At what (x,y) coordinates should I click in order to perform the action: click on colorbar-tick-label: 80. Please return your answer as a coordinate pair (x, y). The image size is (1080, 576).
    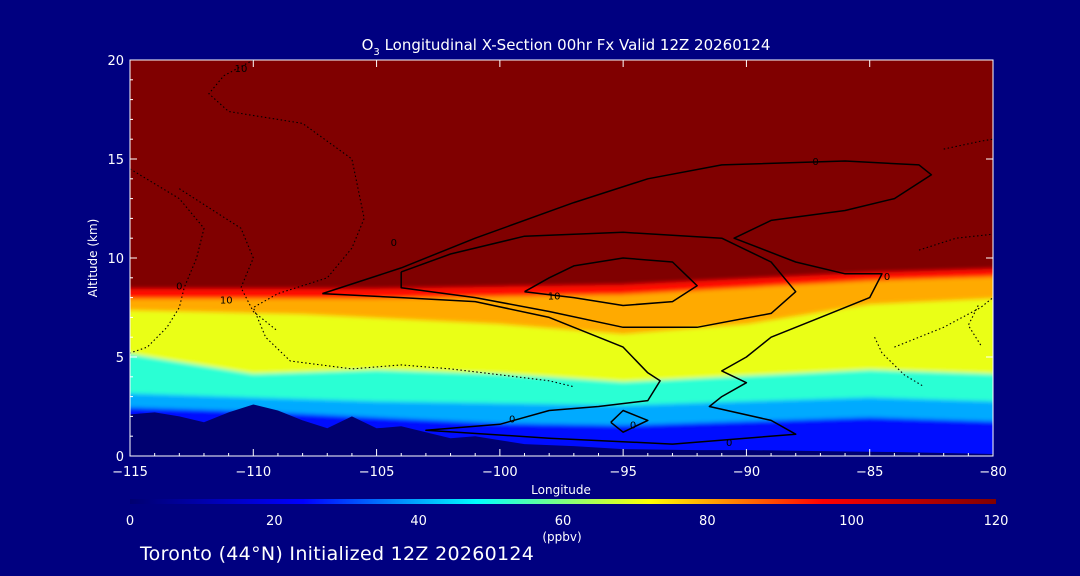
    Looking at the image, I should click on (707, 521).